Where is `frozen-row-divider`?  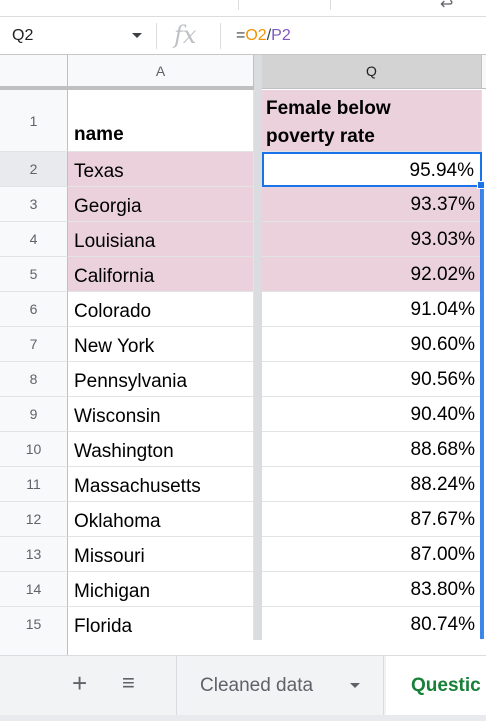
frozen-row-divider is located at coordinates (127, 88).